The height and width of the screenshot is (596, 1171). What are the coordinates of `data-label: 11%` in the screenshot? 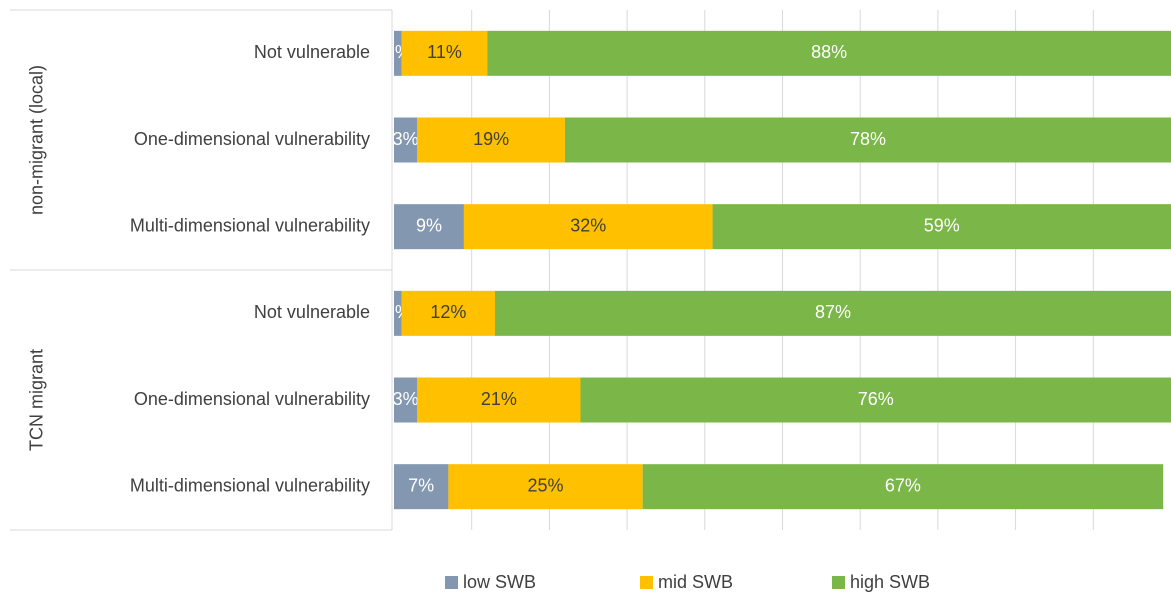 It's located at (444, 52).